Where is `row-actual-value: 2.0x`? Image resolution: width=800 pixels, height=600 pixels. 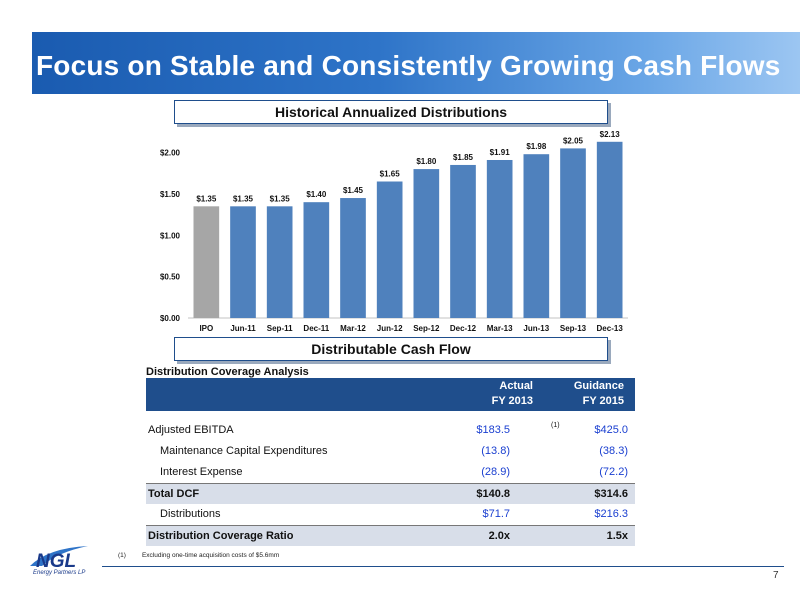 row-actual-value: 2.0x is located at coordinates (499, 536).